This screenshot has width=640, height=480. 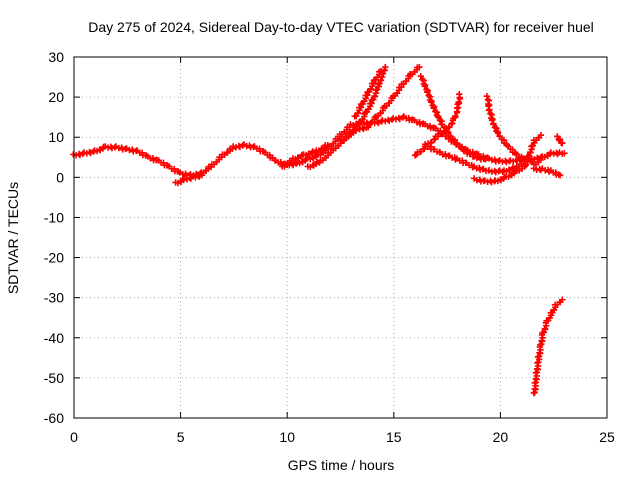 I want to click on y-axis-label: SDTVAR / TECUs, so click(x=13, y=238).